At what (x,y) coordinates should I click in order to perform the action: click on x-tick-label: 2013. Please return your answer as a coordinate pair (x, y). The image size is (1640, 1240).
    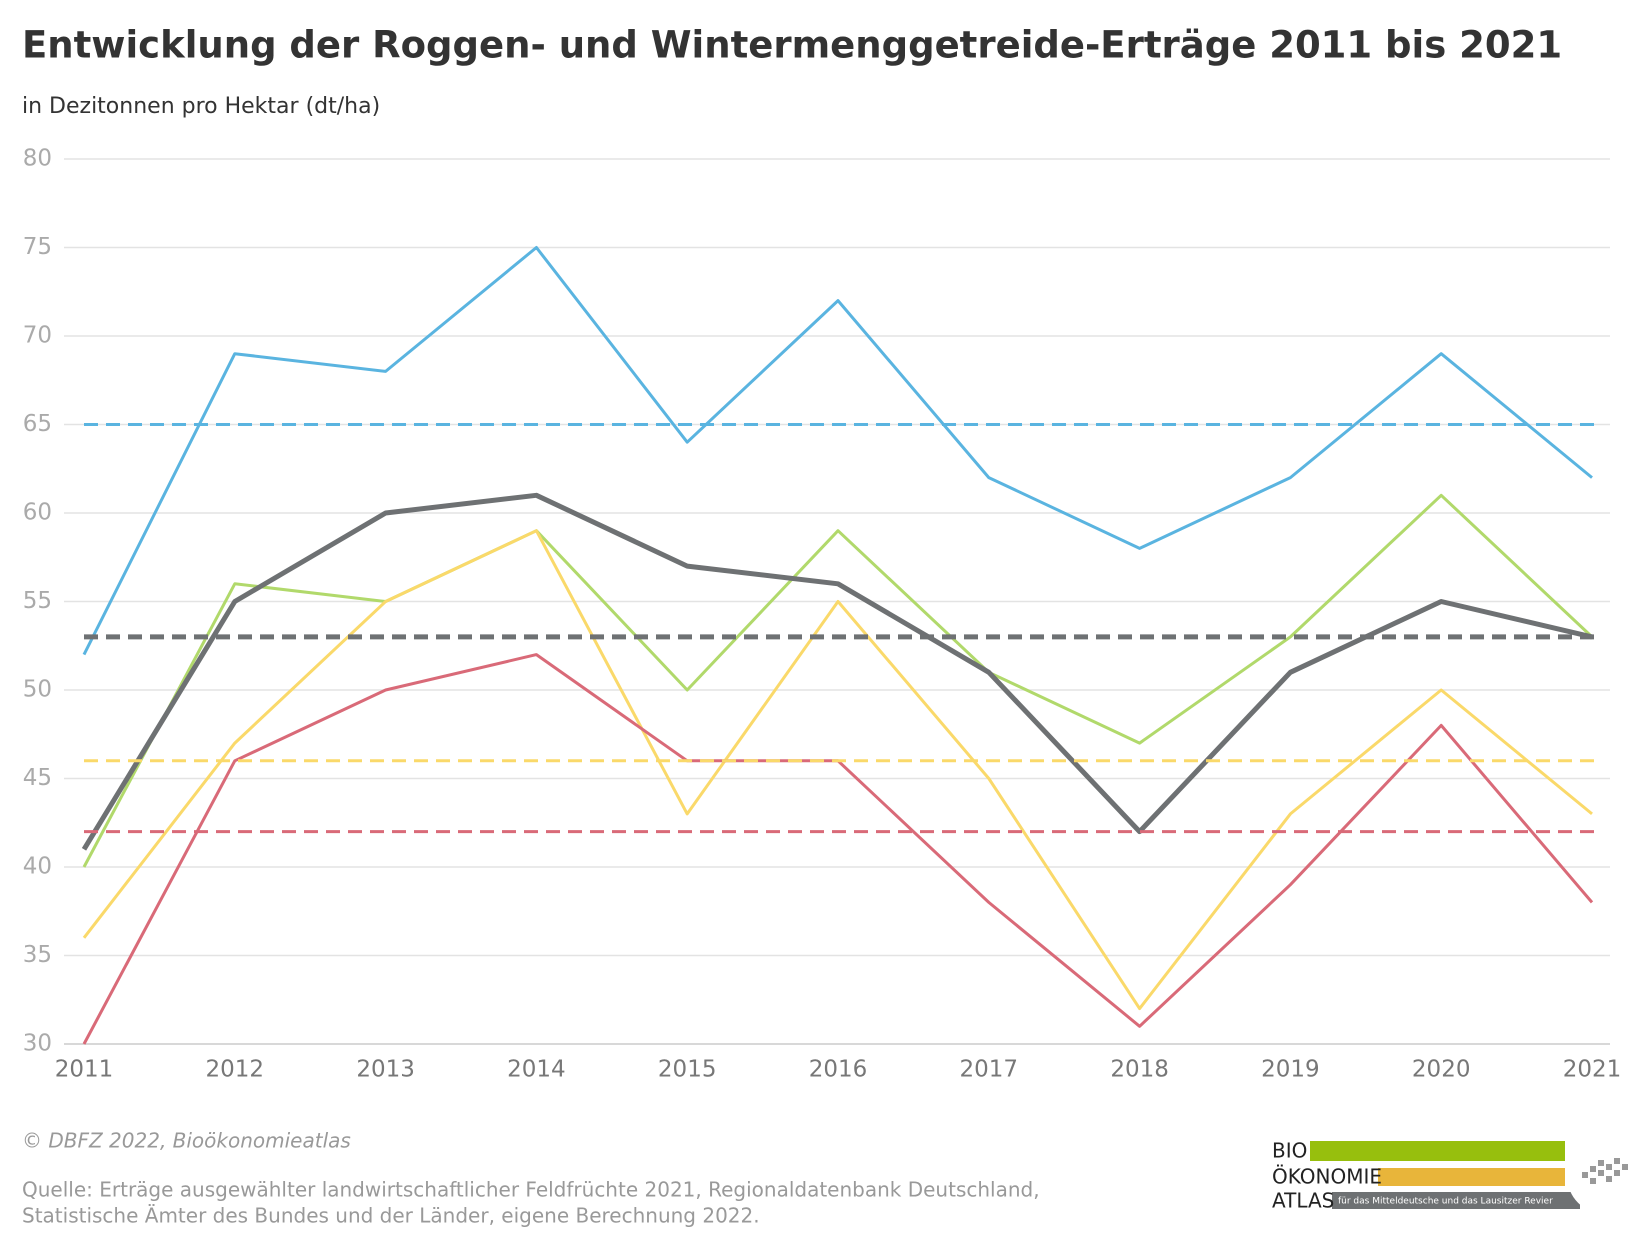
    Looking at the image, I should click on (385, 1070).